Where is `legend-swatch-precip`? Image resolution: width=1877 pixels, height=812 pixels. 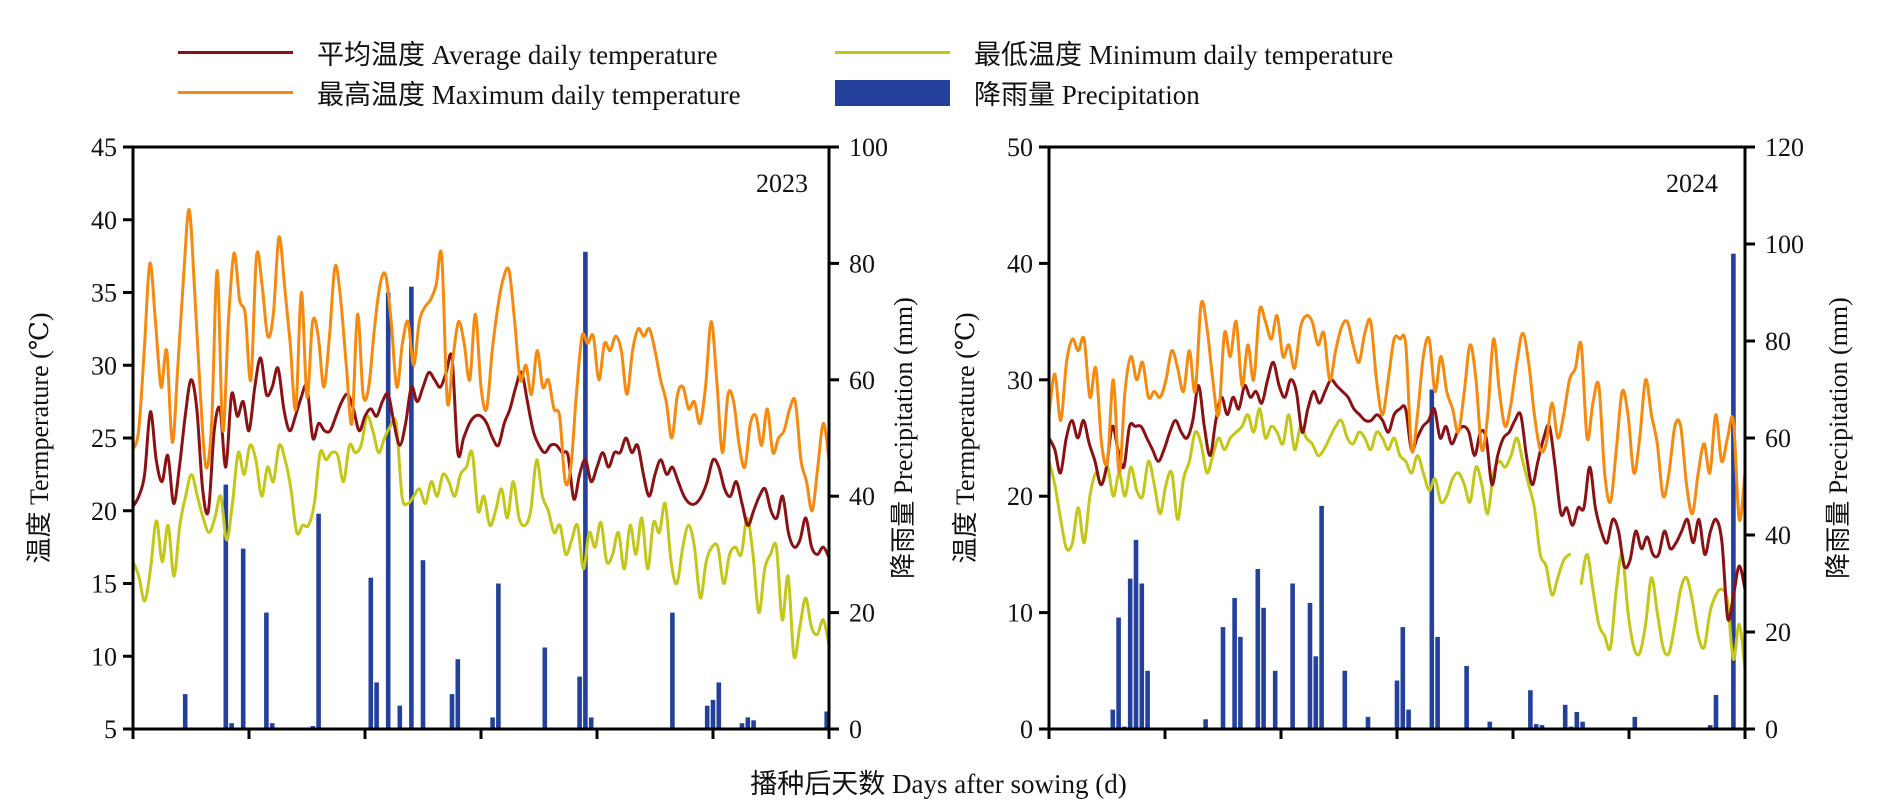
legend-swatch-precip is located at coordinates (892, 92).